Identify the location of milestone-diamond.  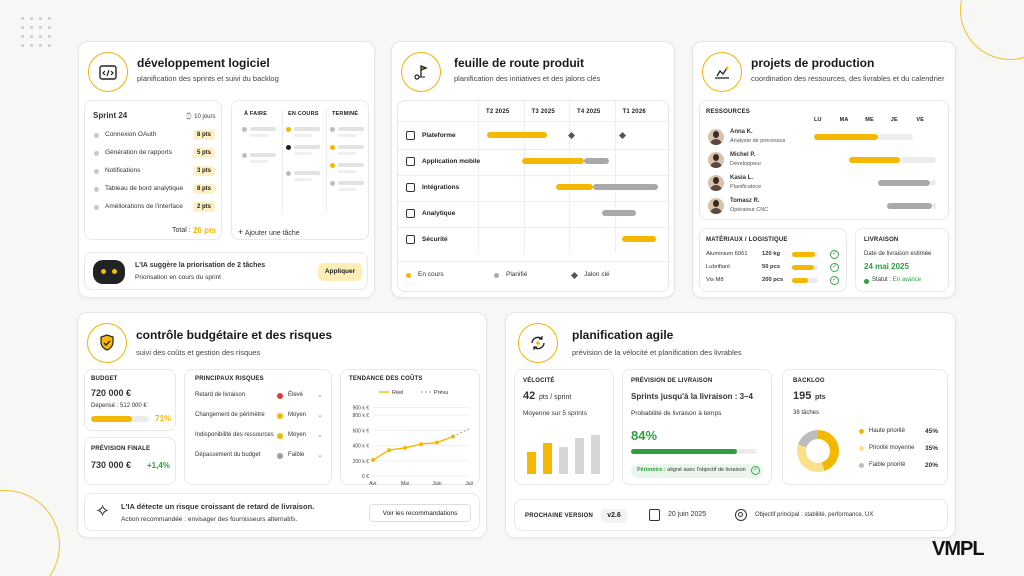
(622, 135).